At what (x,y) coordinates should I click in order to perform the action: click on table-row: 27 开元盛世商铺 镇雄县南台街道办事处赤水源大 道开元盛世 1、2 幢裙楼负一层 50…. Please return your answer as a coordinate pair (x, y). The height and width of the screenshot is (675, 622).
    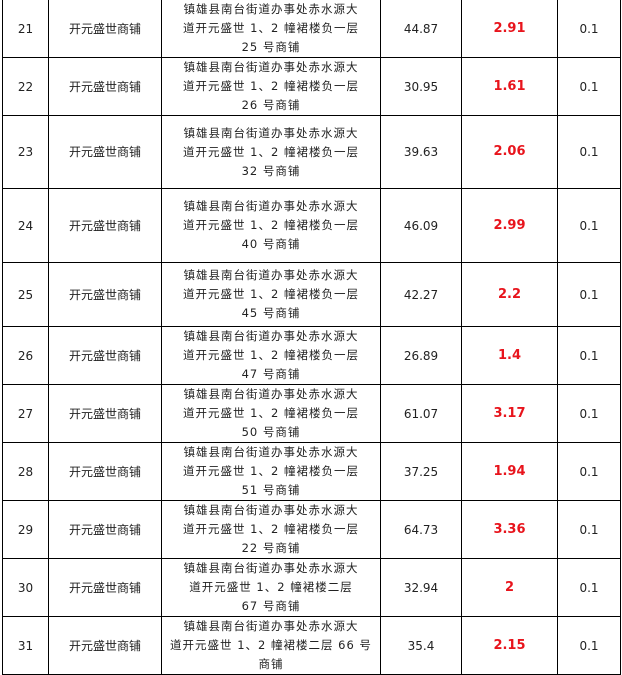
    Looking at the image, I should click on (311, 413).